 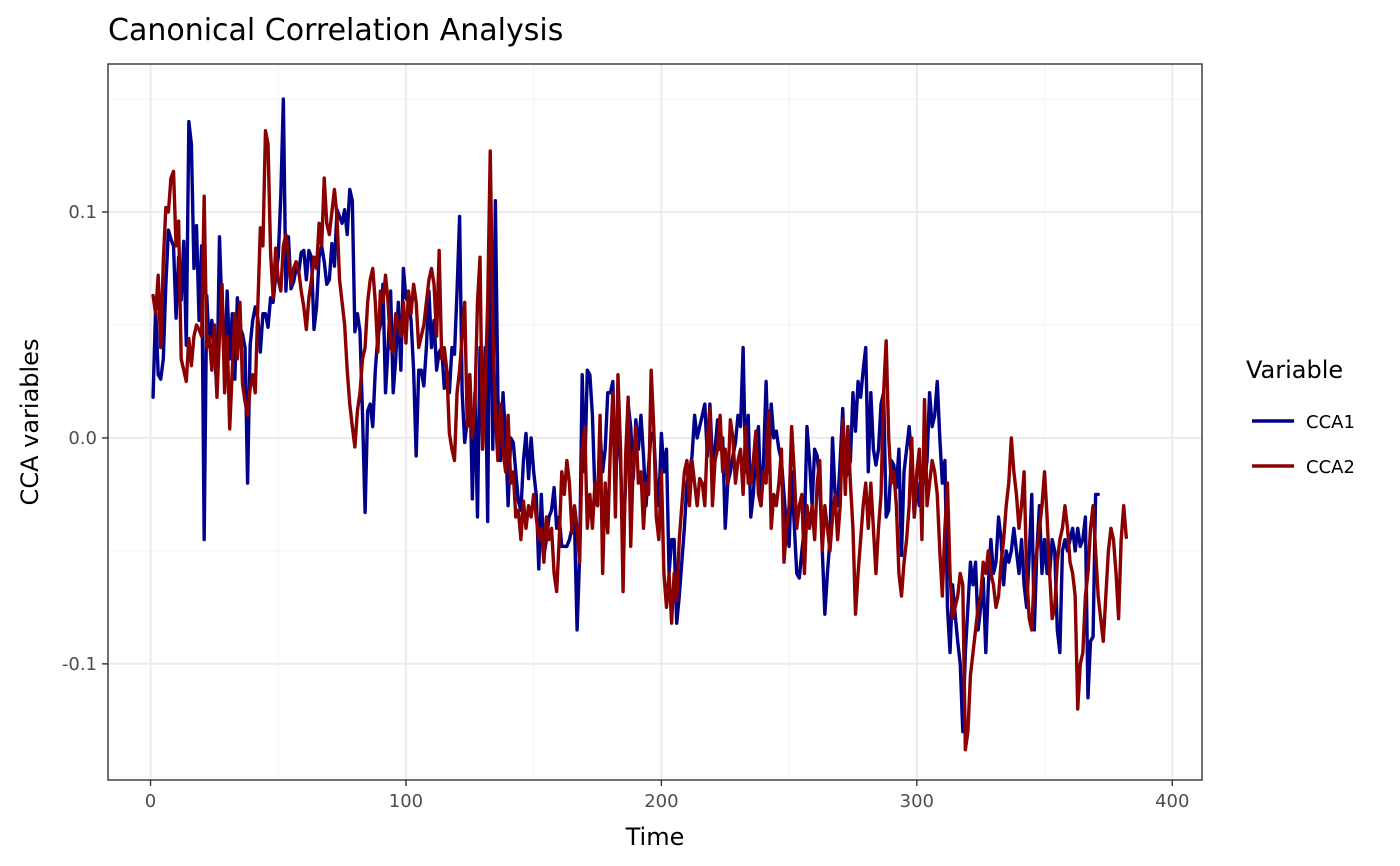 I want to click on y-axis: -0.1 0.0 0.1, so click(x=85, y=438).